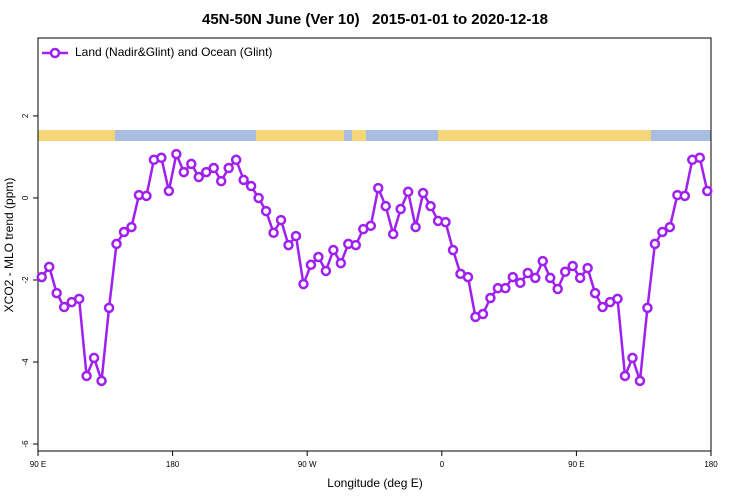  Describe the element at coordinates (9, 245) in the screenshot. I see `y-axis-label: XCO2 - MLO trend (ppm)` at that location.